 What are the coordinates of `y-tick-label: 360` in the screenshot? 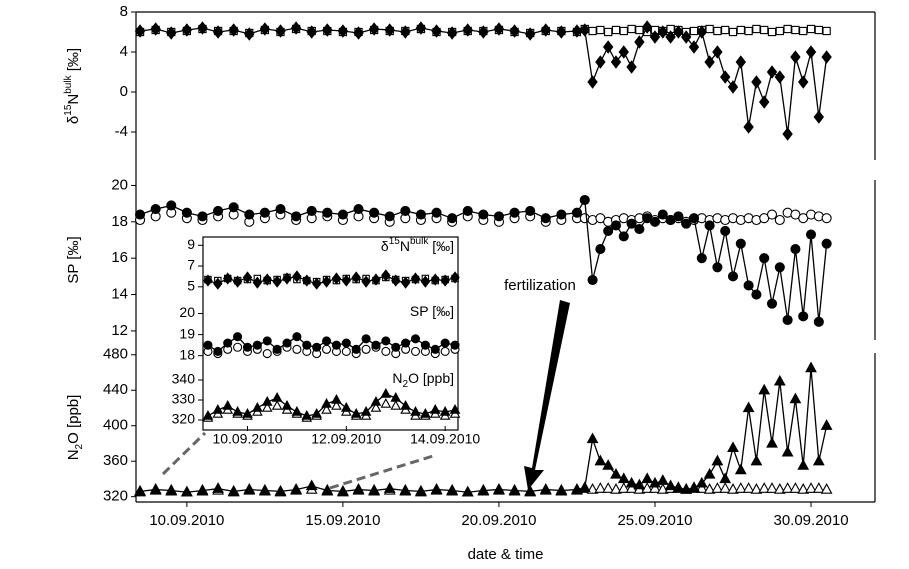 It's located at (115, 460).